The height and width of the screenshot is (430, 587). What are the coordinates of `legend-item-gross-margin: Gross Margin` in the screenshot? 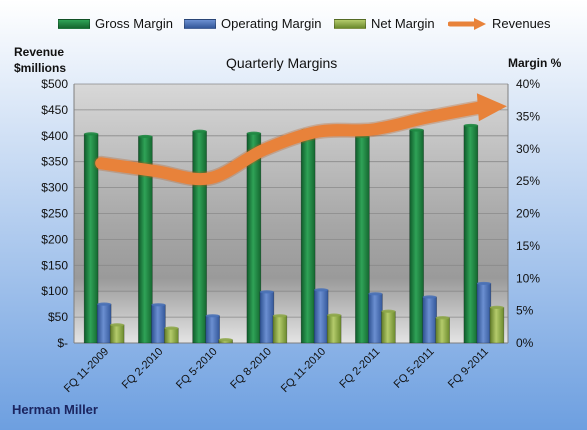 It's located at (115, 23).